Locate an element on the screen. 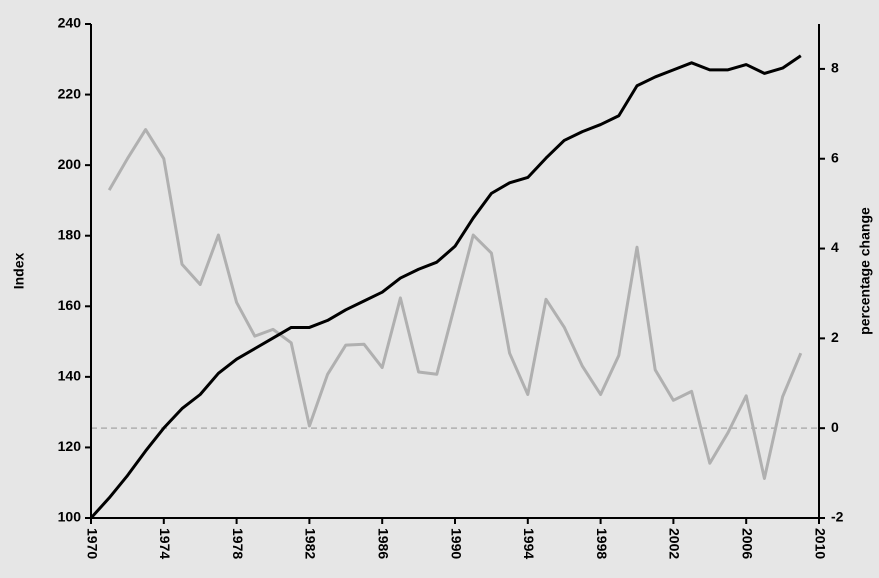 The width and height of the screenshot is (879, 578). y-tick-label: 140 is located at coordinates (70, 376).